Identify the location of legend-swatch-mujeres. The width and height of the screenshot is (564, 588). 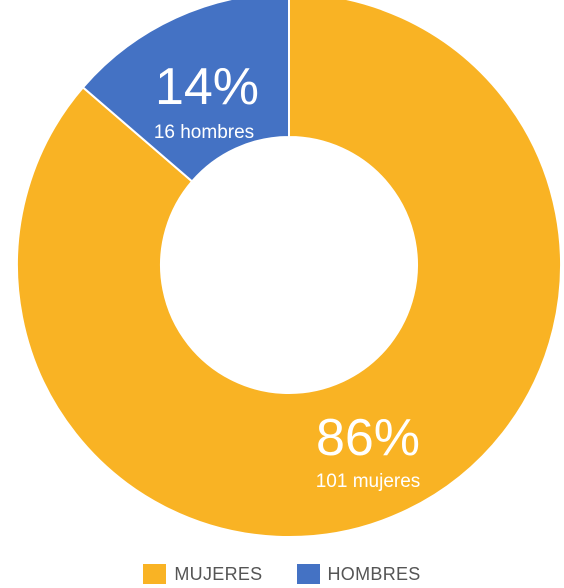
(155, 574).